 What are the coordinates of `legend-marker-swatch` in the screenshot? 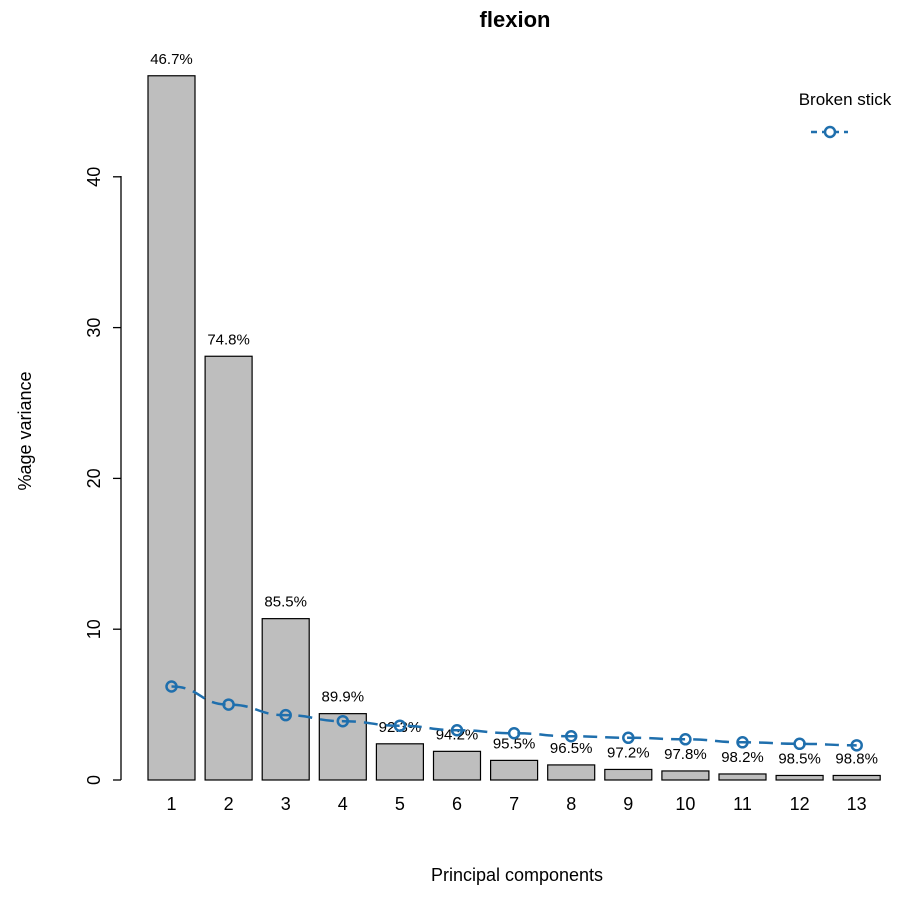 It's located at (830, 132).